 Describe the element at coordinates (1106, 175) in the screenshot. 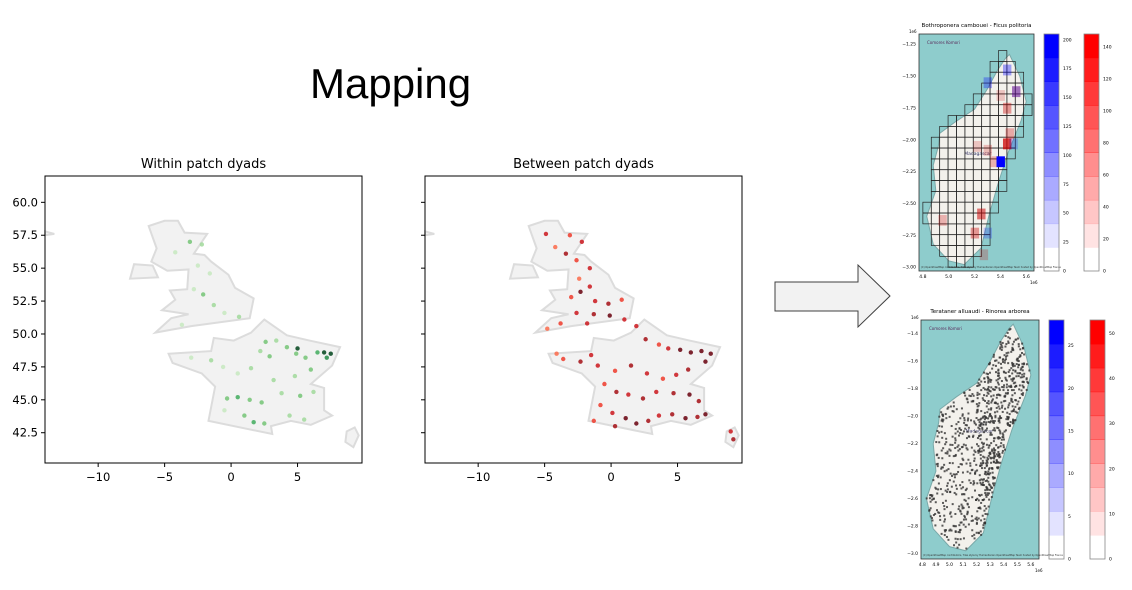

I see `colorbar-tick-label: 60` at that location.